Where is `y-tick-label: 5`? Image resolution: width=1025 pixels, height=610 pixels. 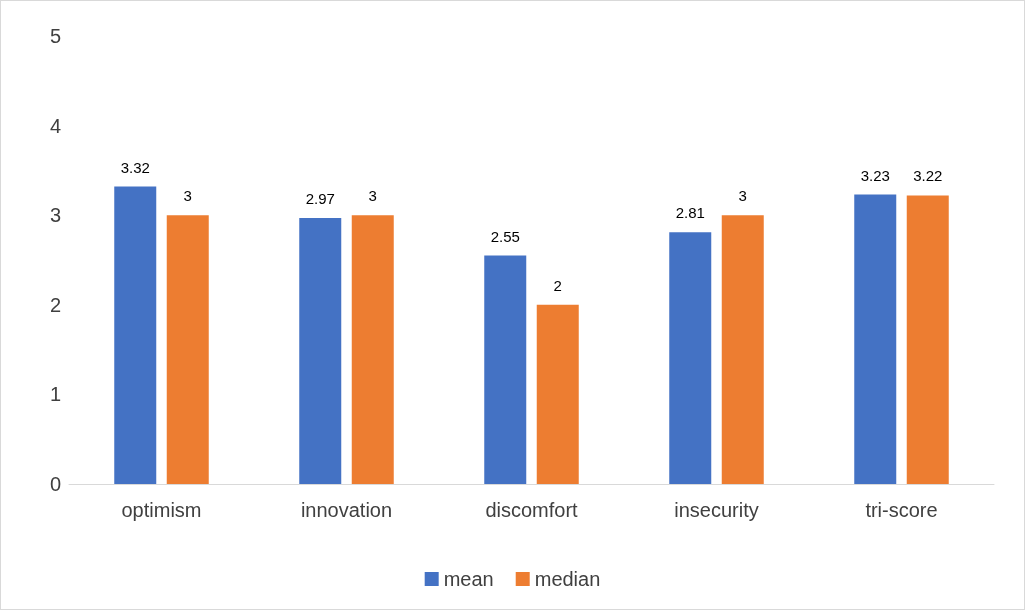 y-tick-label: 5 is located at coordinates (55, 36).